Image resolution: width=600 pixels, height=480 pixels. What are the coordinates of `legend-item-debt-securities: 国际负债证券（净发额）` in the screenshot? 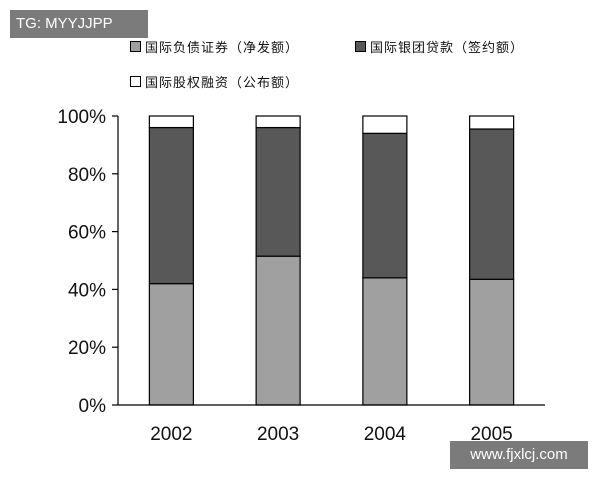 It's located at (215, 47).